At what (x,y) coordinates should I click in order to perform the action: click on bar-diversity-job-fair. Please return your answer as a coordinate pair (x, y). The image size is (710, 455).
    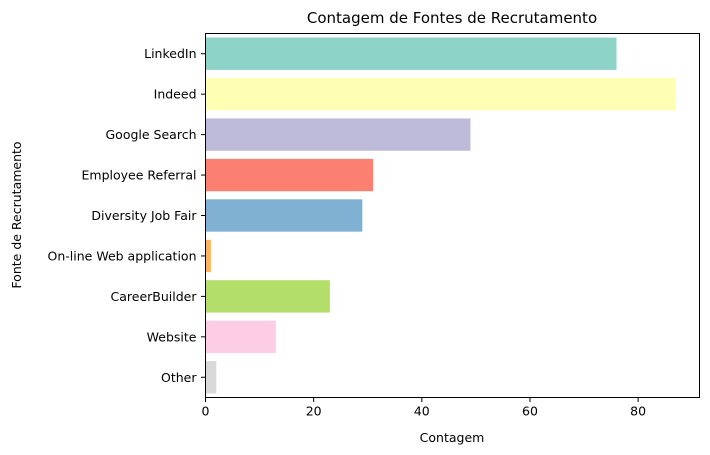
    Looking at the image, I should click on (284, 215).